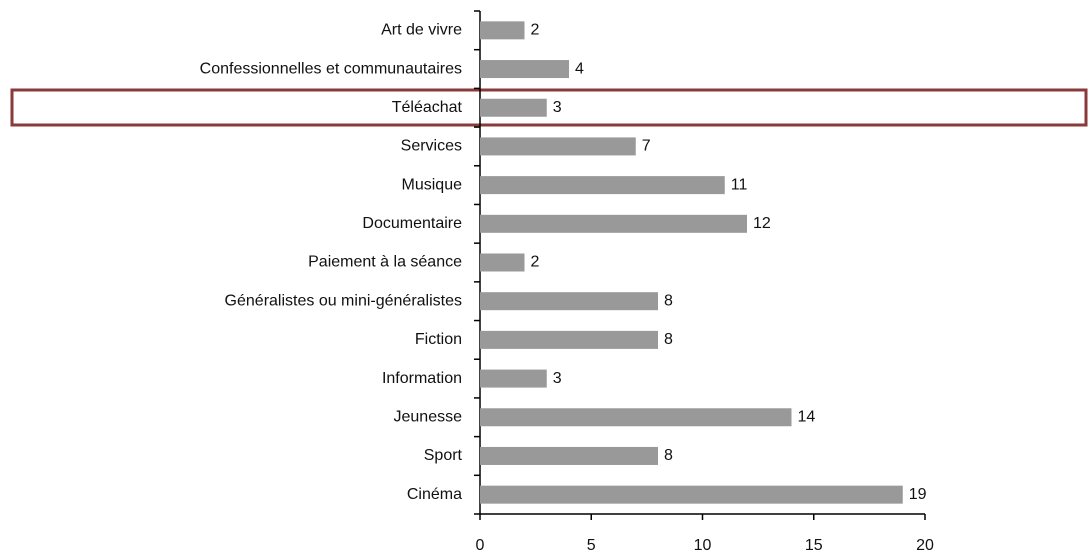 This screenshot has height=556, width=1089. I want to click on value-label: 19, so click(918, 494).